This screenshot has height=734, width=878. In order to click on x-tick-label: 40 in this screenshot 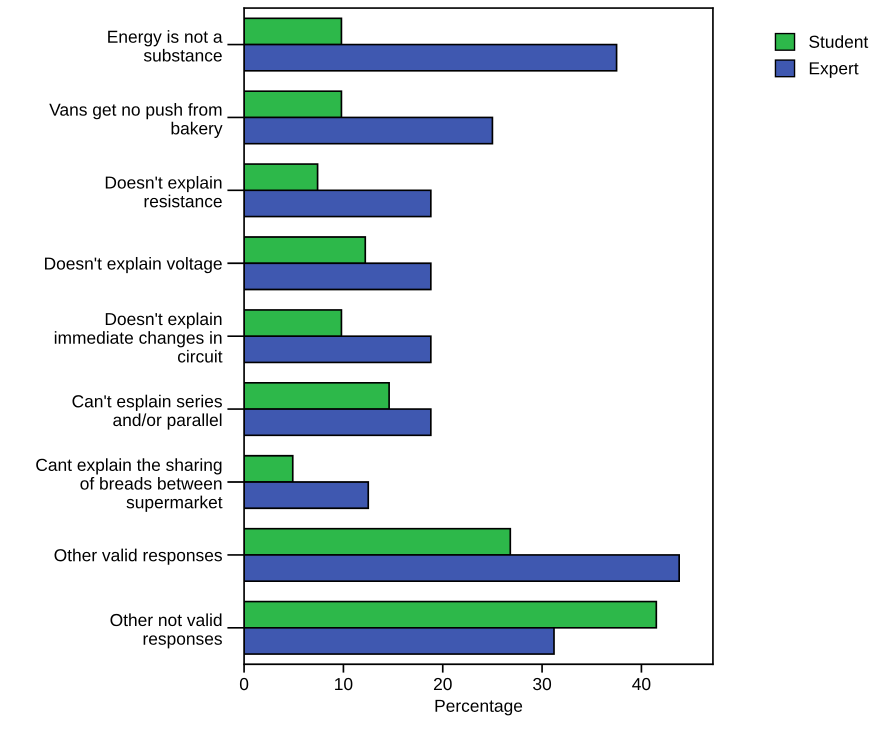, I will do `click(641, 684)`.